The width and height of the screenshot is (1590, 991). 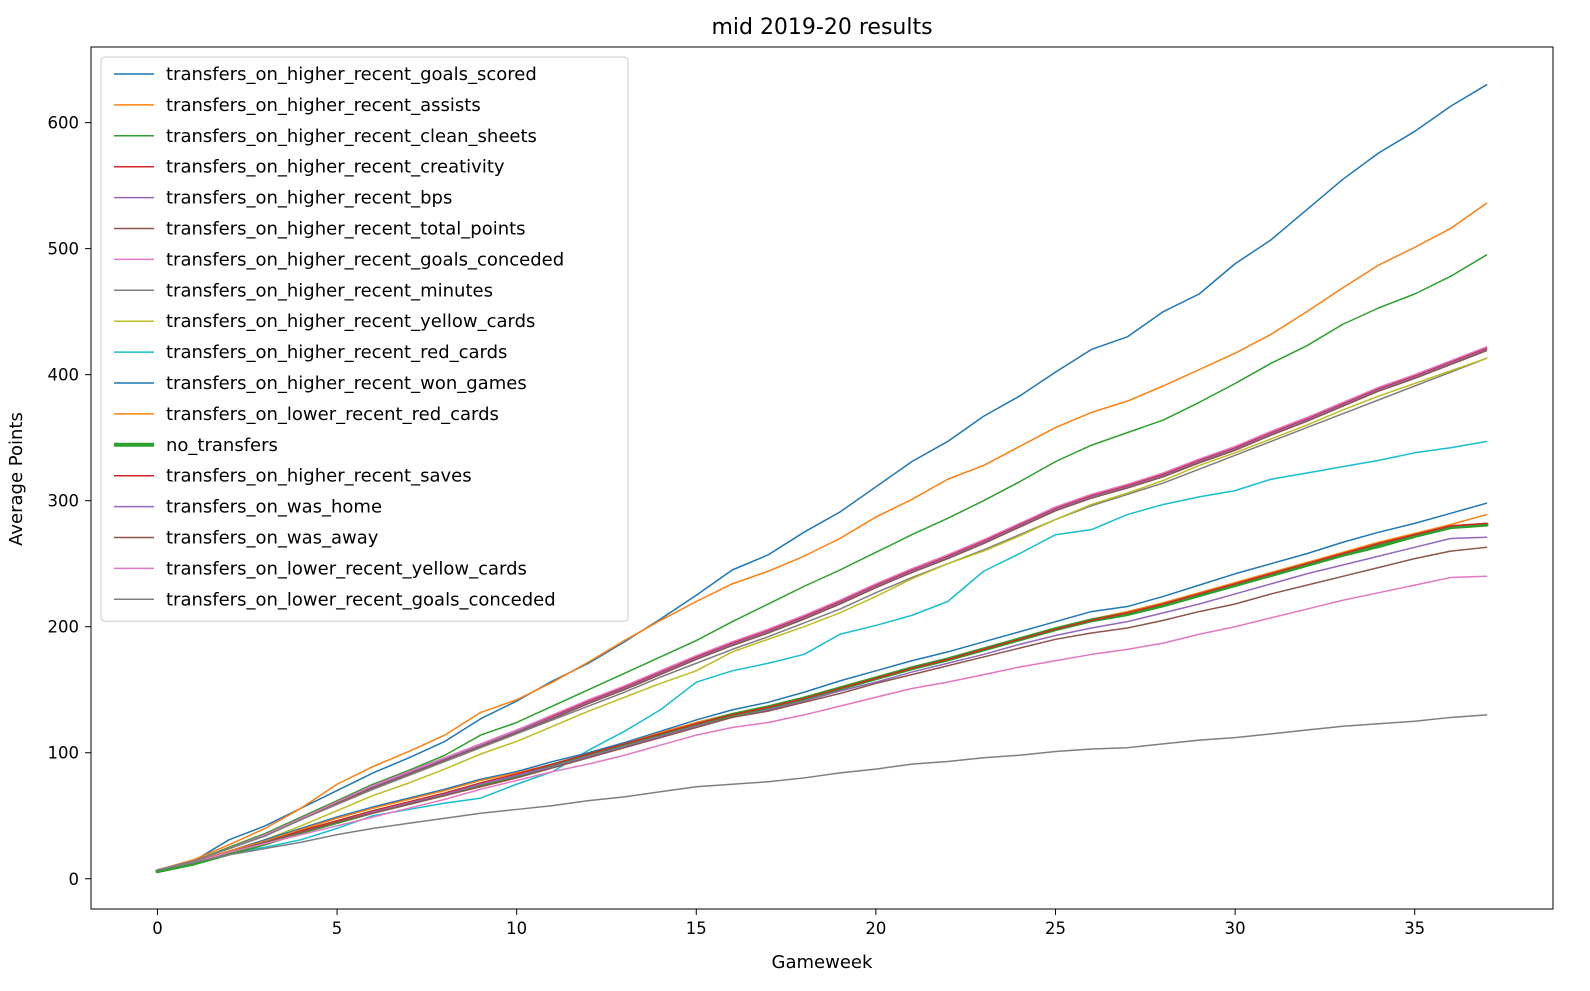 I want to click on legend-label: transfers_on_higher_recent_goals_scored, so click(x=351, y=74).